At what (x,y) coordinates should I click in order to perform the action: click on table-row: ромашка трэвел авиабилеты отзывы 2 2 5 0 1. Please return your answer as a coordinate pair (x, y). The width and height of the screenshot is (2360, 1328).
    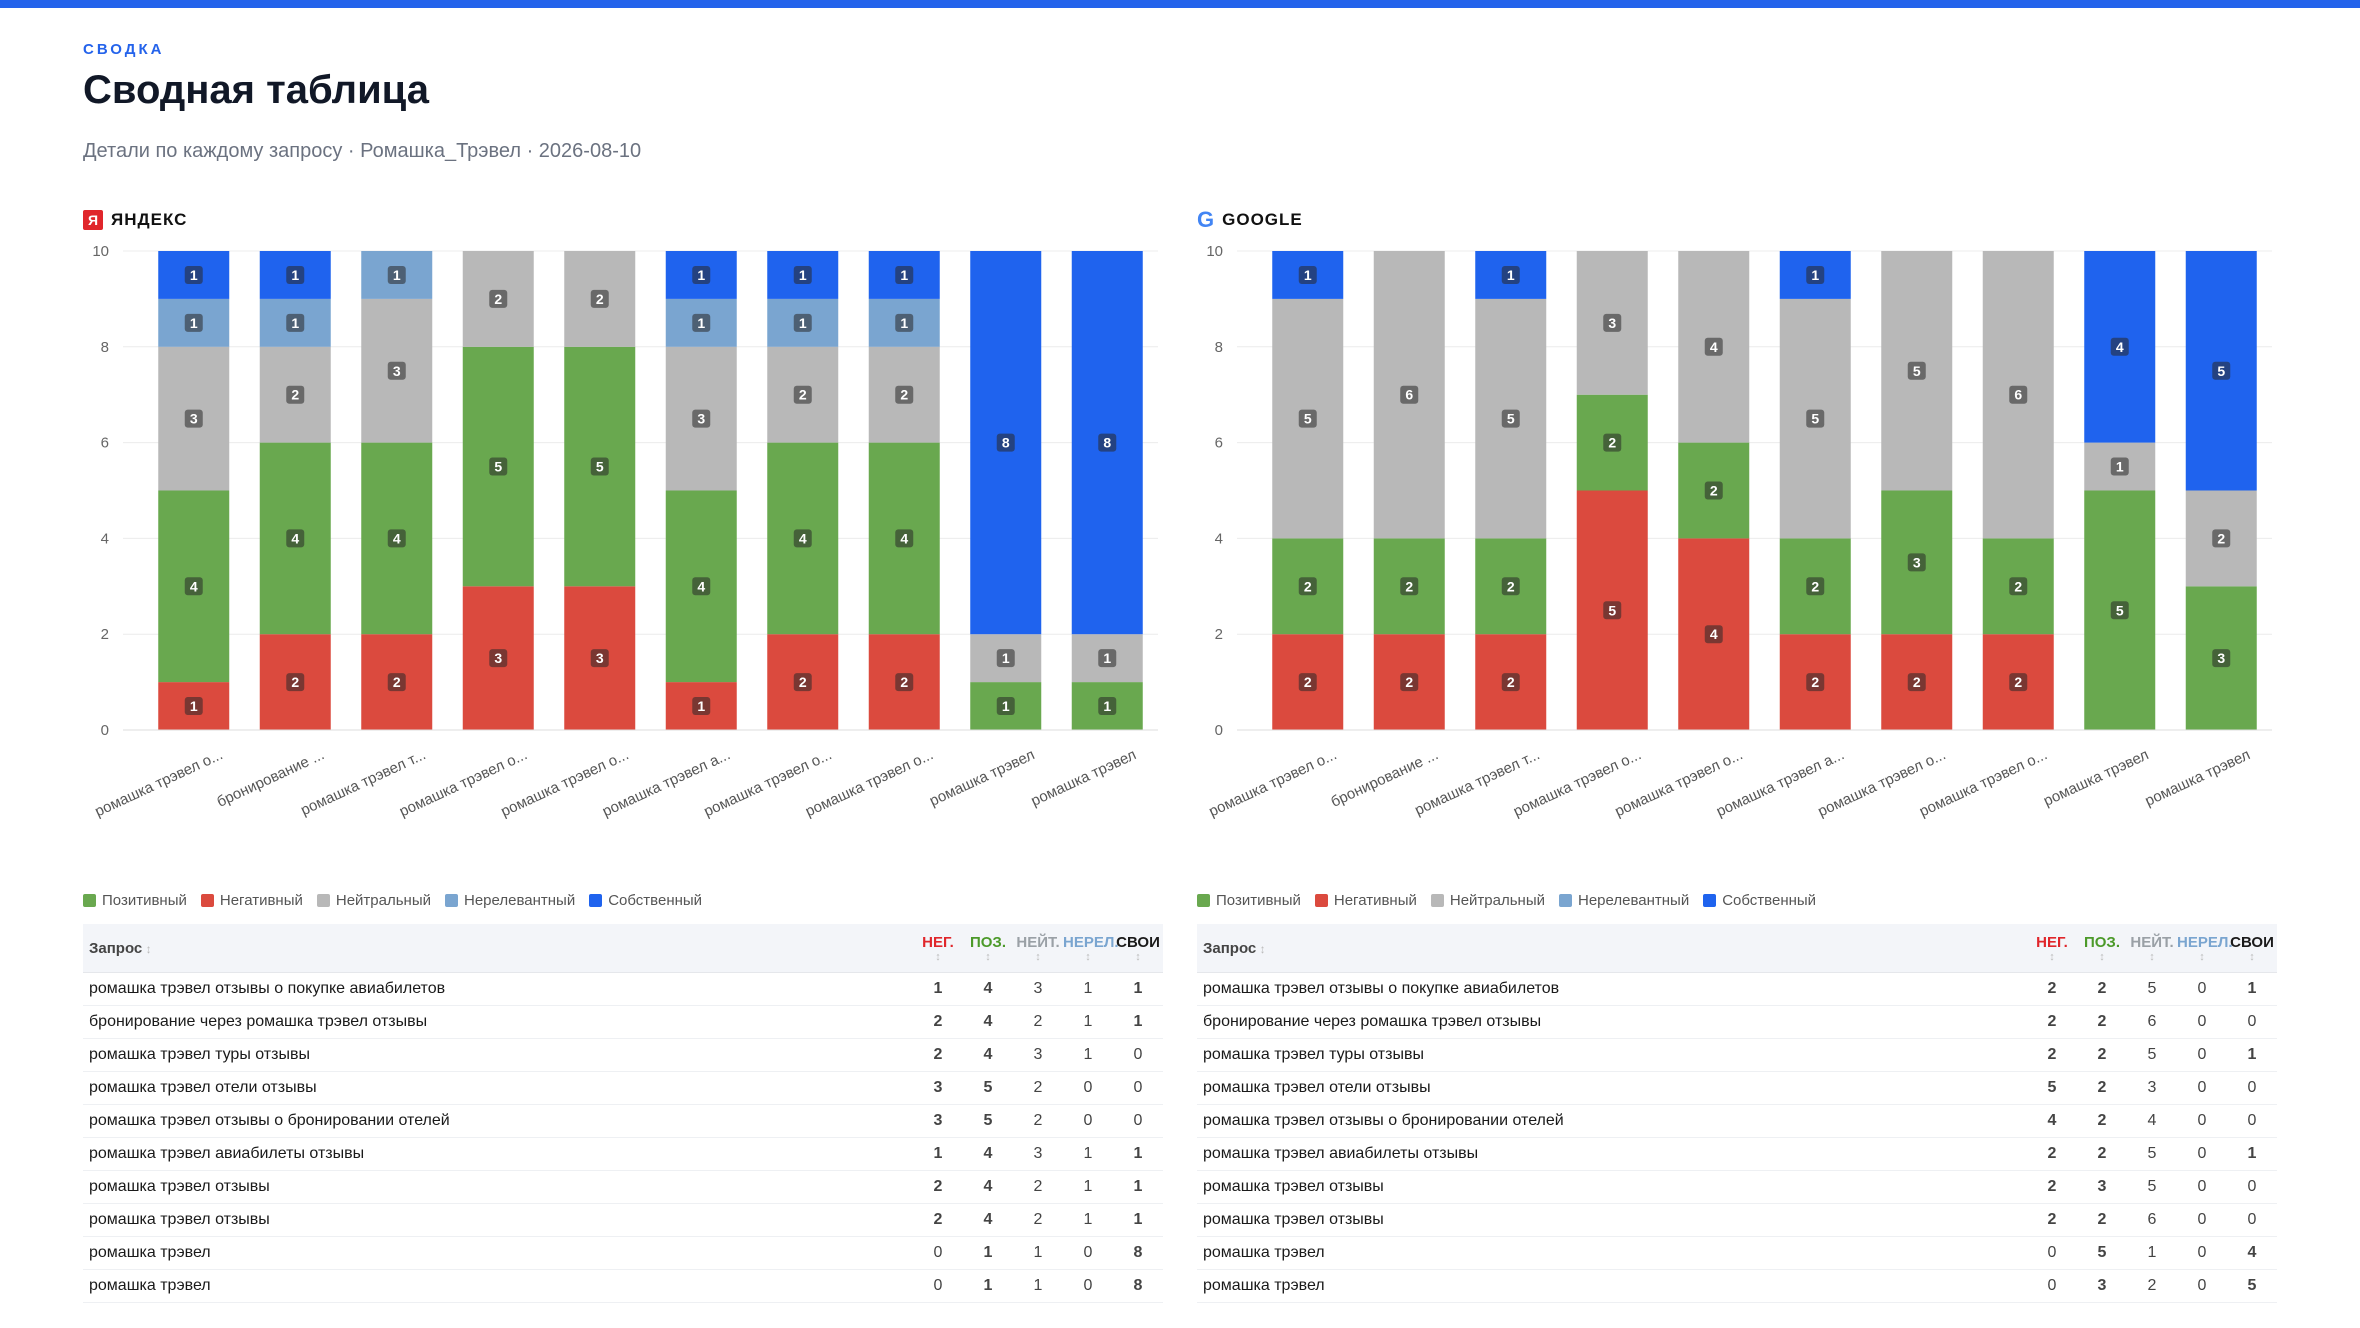
    Looking at the image, I should click on (1737, 1154).